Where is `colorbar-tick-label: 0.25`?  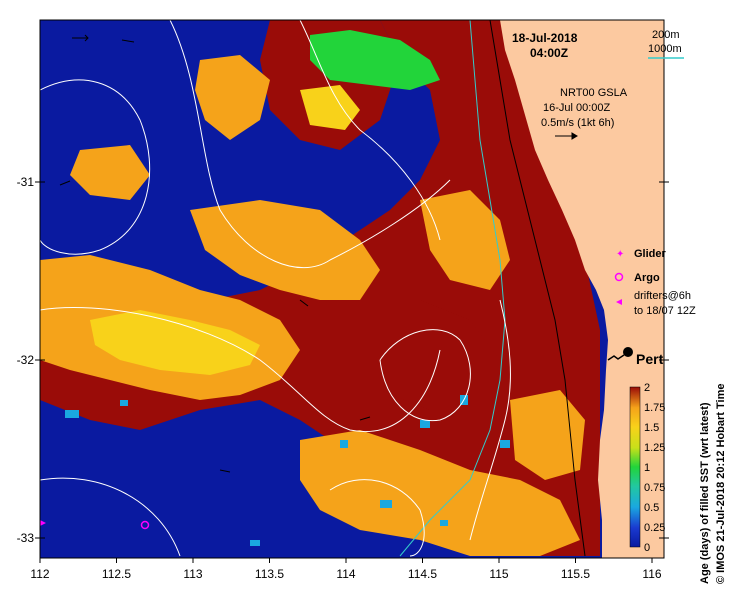 colorbar-tick-label: 0.25 is located at coordinates (654, 528).